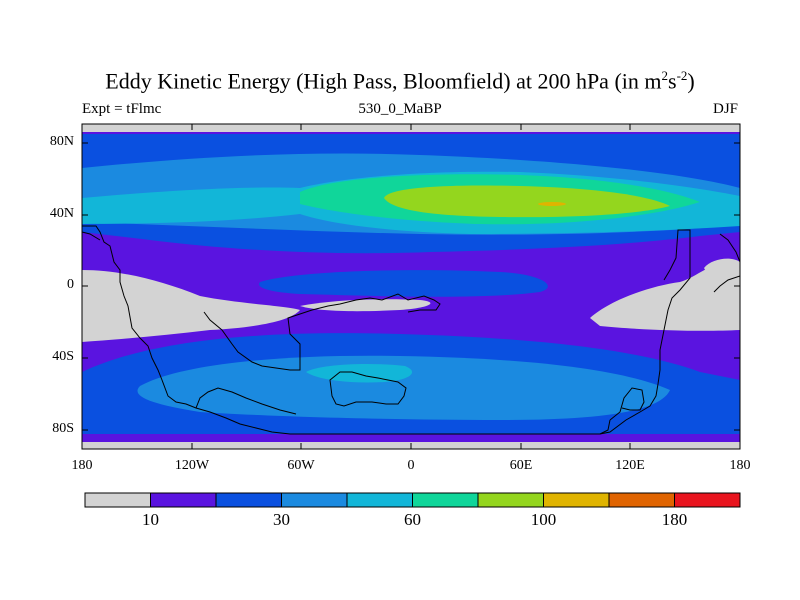  I want to click on colorbar-label: 180, so click(674, 519).